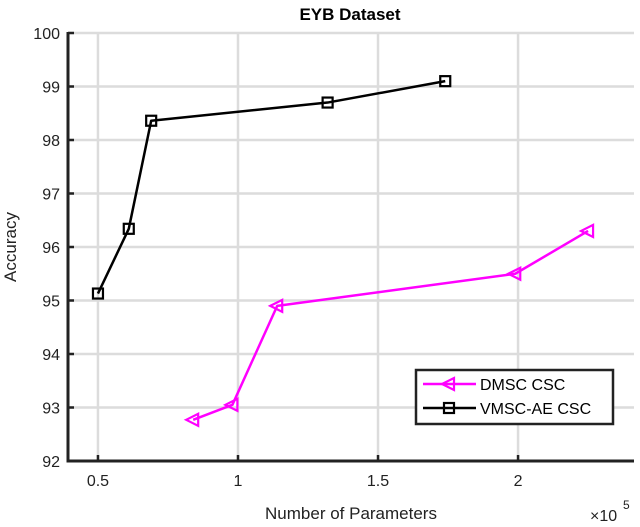  Describe the element at coordinates (51, 355) in the screenshot. I see `y-tick-label: 94` at that location.